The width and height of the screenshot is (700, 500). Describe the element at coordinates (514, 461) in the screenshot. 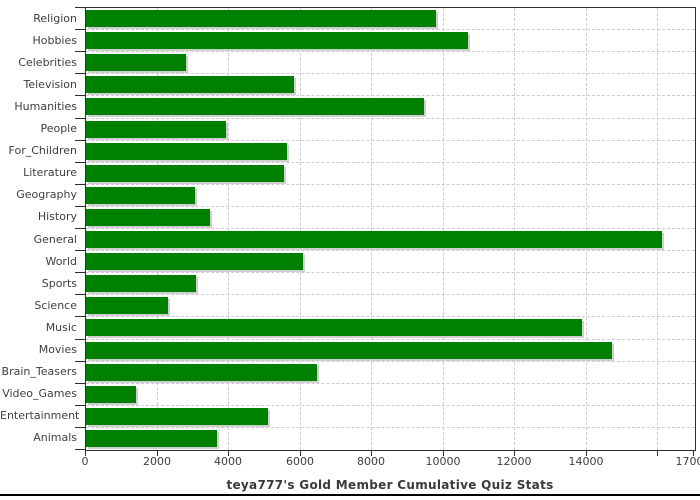

I see `x-tick-label-12000: 12000` at that location.